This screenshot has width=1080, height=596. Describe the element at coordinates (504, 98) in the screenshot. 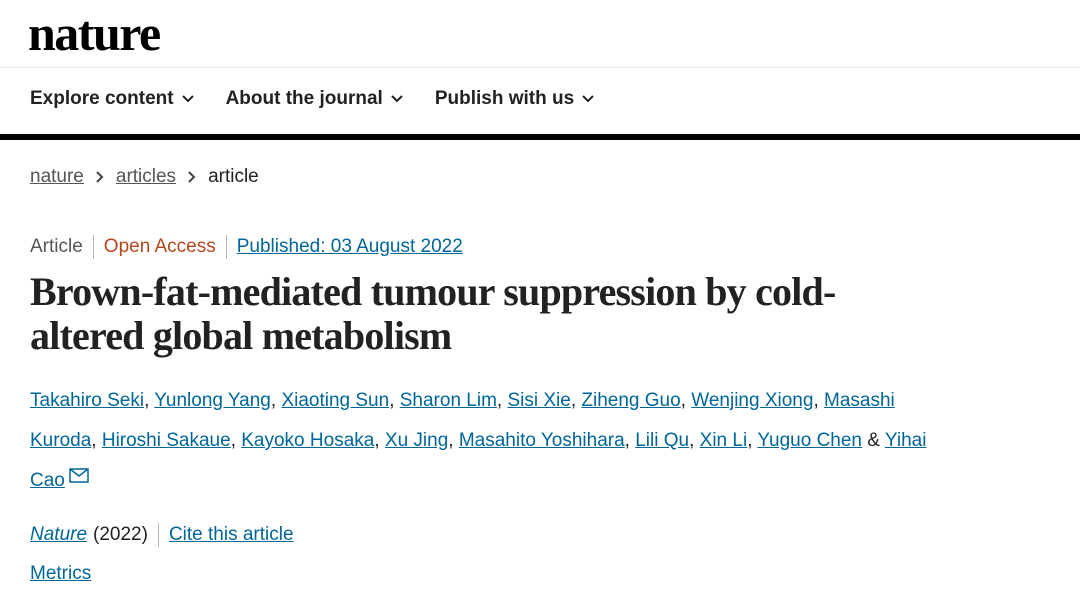

I see `nav-label: Publish with us` at that location.